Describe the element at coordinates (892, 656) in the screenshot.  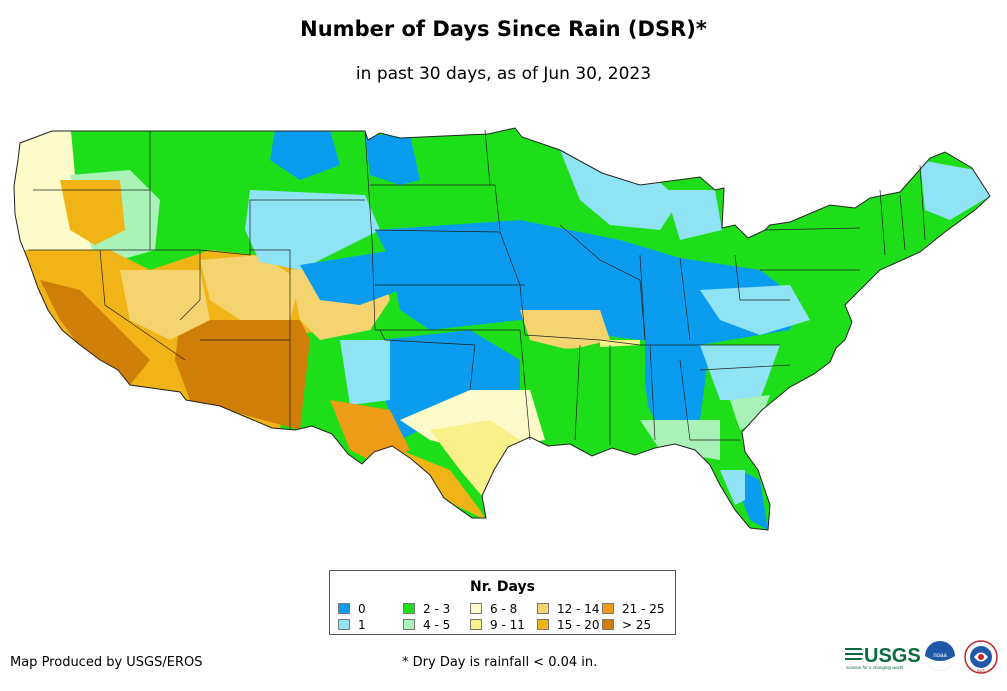
I see `usgs-logo-text: USGS` at that location.